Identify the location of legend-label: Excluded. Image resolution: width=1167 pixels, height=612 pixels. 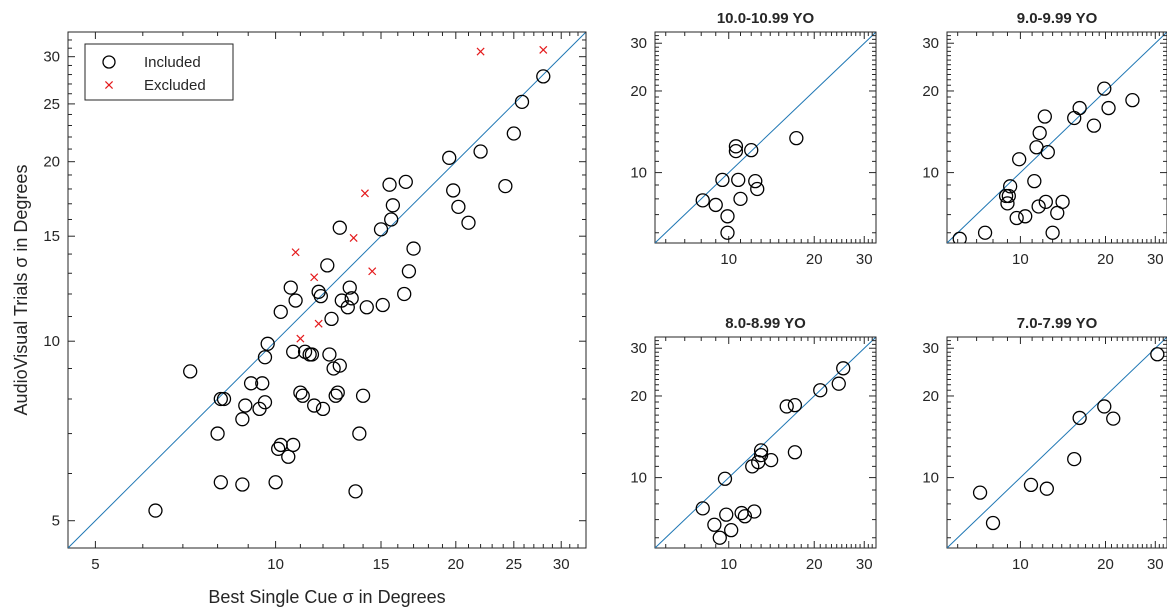
(175, 85).